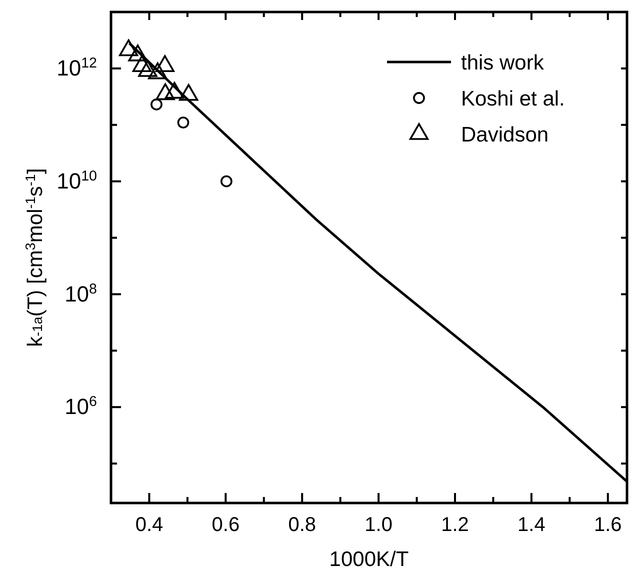 The height and width of the screenshot is (582, 632). What do you see at coordinates (455, 525) in the screenshot?
I see `x-tick-label: 1.2` at bounding box center [455, 525].